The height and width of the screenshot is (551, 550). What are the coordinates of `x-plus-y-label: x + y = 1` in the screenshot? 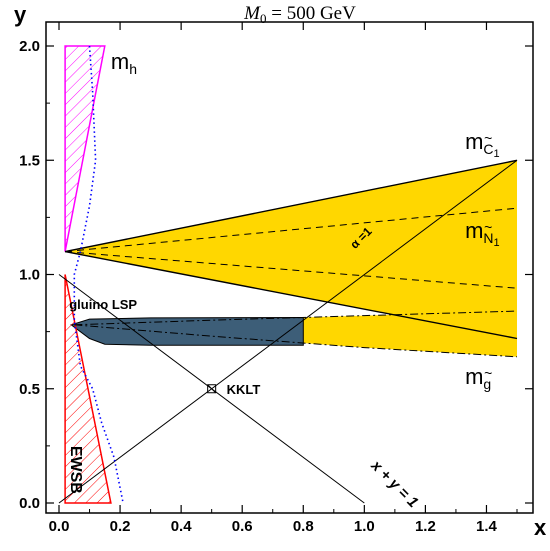 It's located at (394, 484).